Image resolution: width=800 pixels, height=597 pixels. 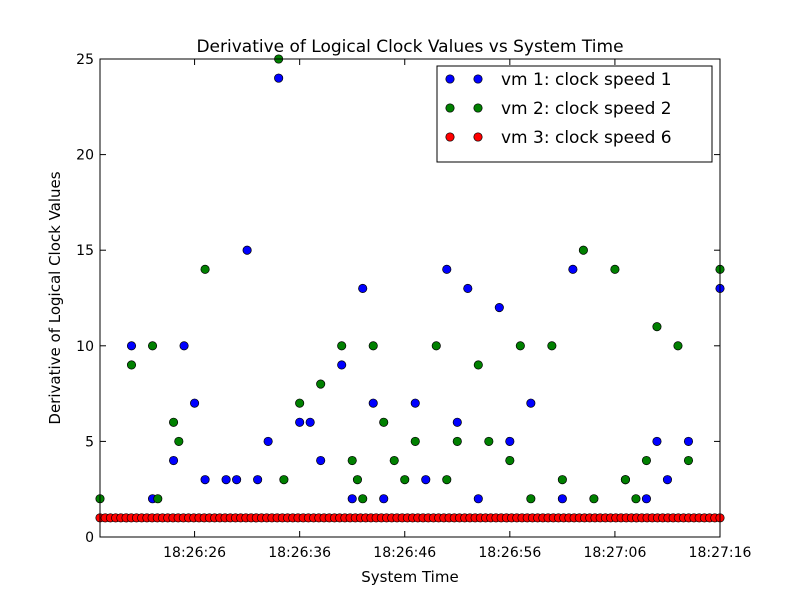 I want to click on x-tick-label: 18:27:16, so click(x=720, y=553).